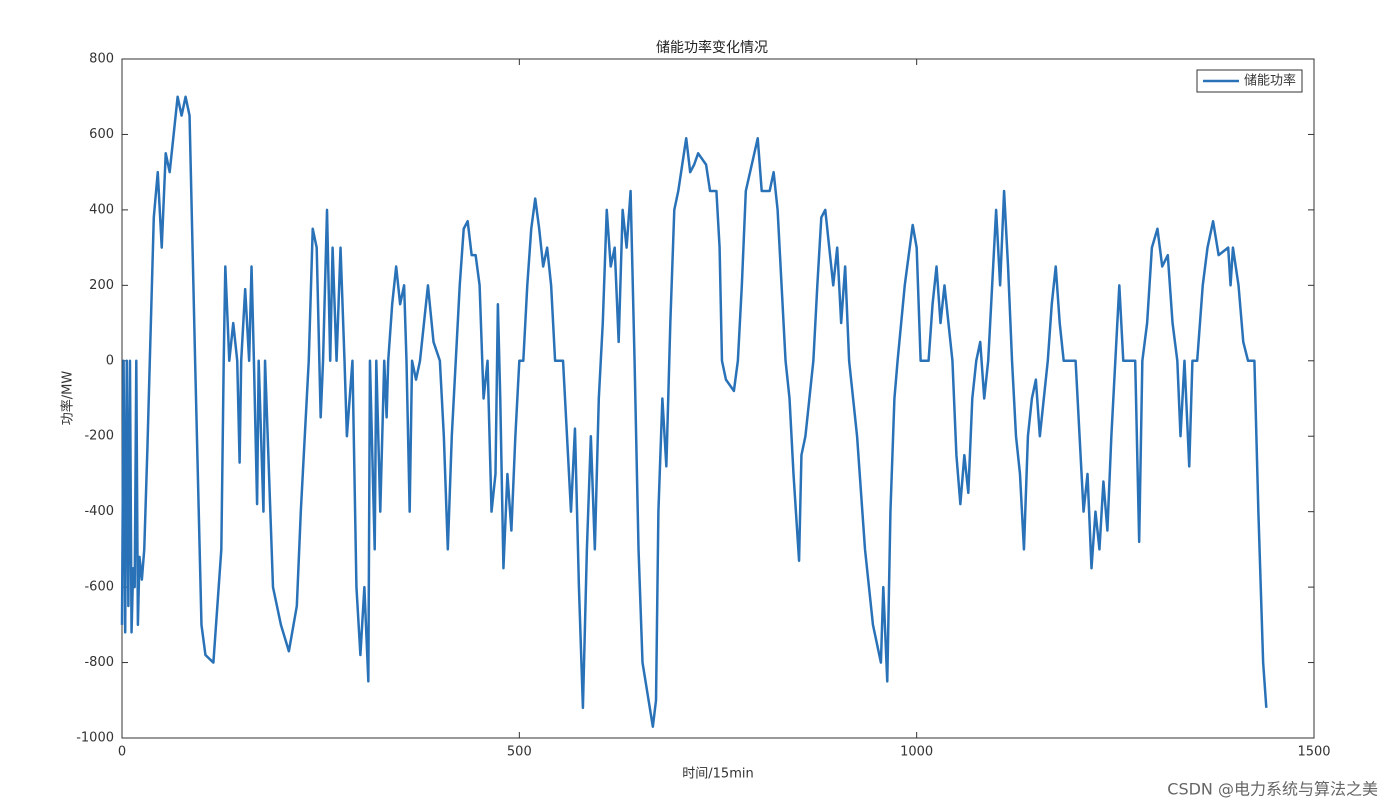 The width and height of the screenshot is (1395, 809). What do you see at coordinates (1313, 752) in the screenshot?
I see `x-tick-label: 1500` at bounding box center [1313, 752].